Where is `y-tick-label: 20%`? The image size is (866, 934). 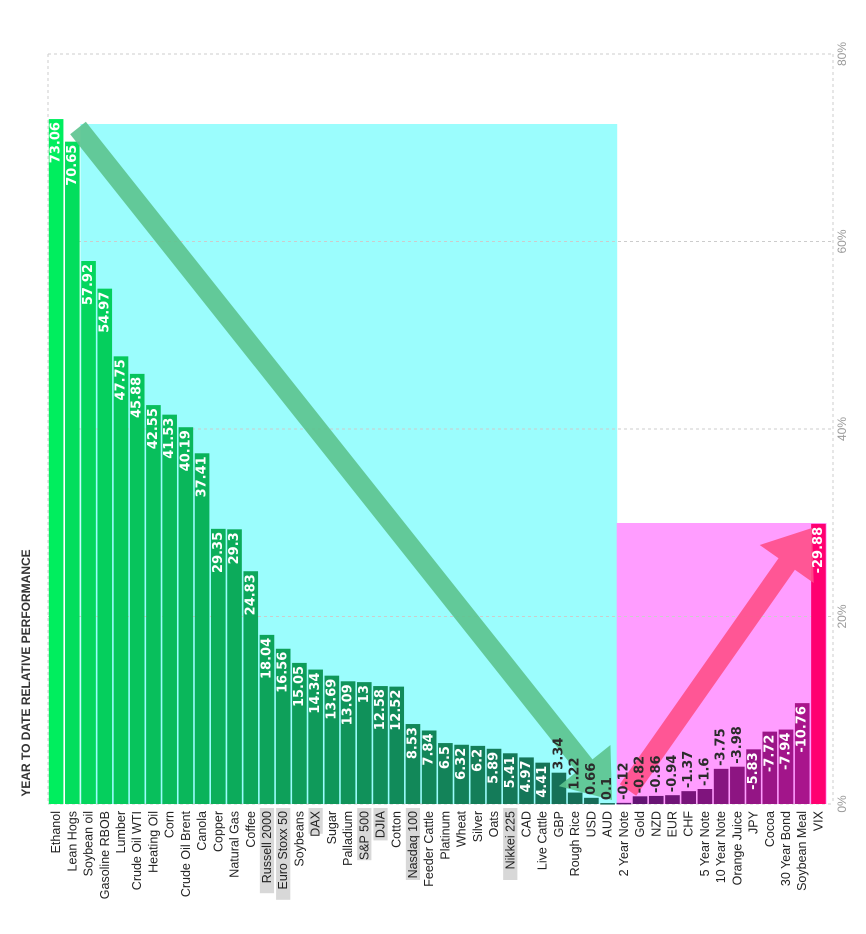 y-tick-label: 20% is located at coordinates (842, 616).